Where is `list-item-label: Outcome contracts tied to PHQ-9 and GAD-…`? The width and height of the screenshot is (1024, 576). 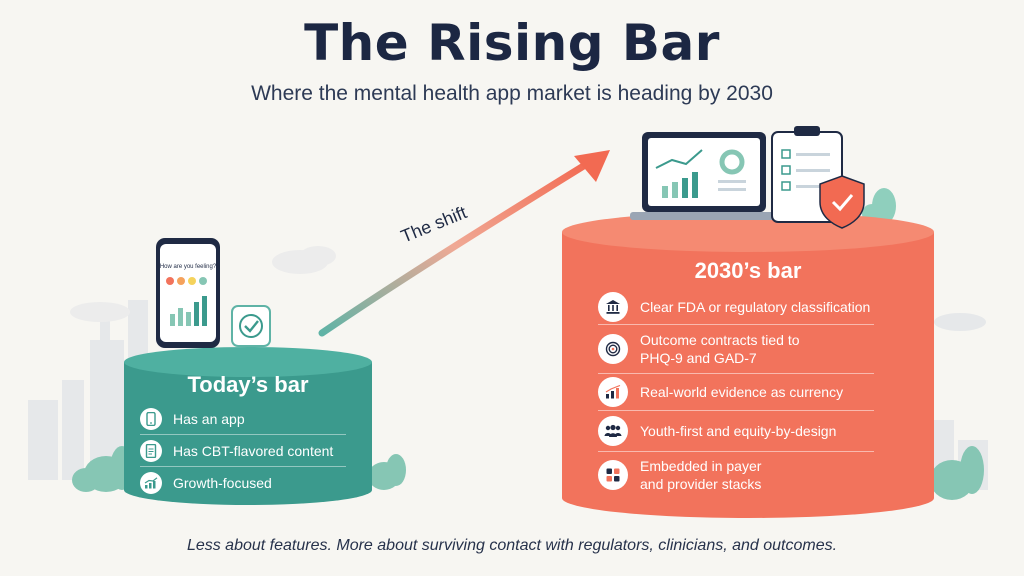
list-item-label: Outcome contracts tied to PHQ-9 and GAD-… is located at coordinates (720, 349).